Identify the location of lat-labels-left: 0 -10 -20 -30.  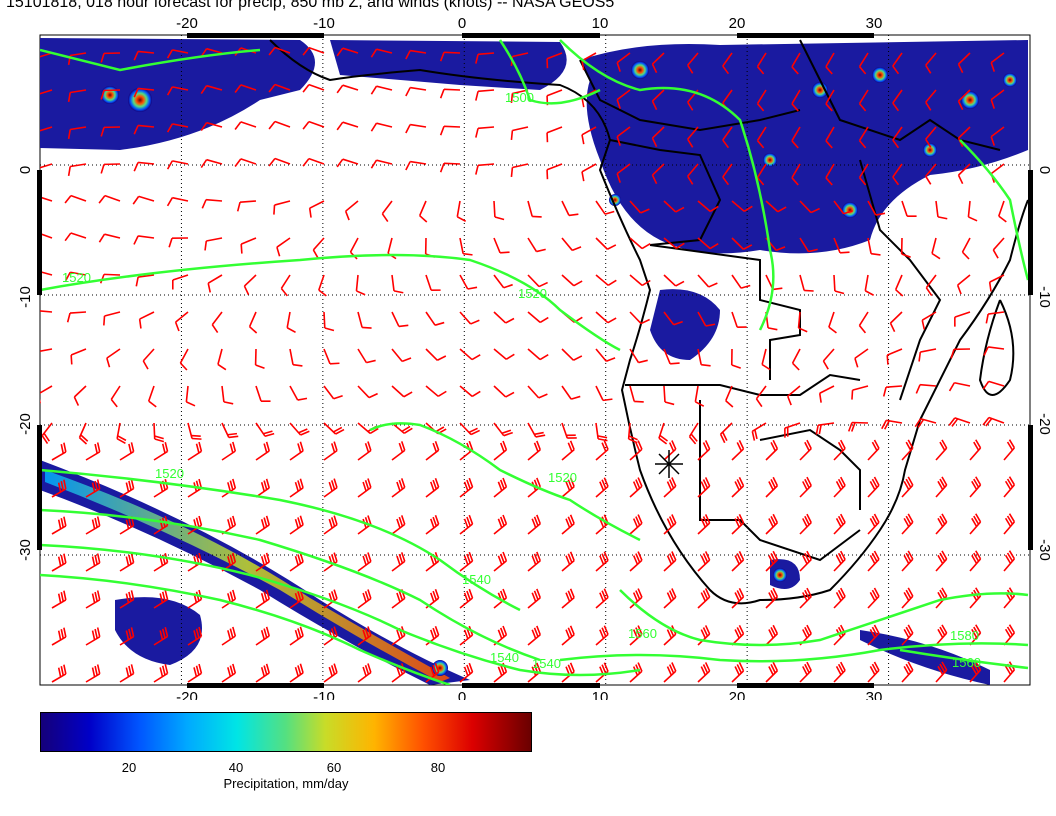
(25, 363).